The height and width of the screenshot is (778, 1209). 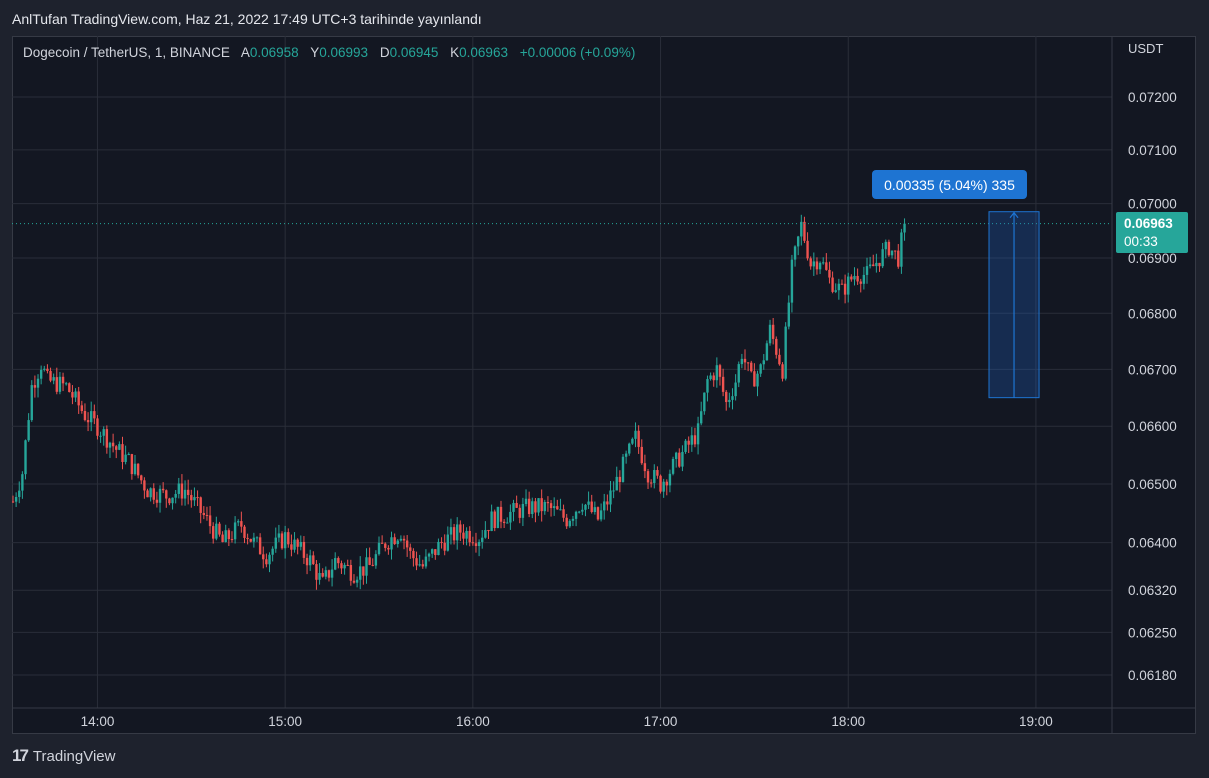 What do you see at coordinates (1152, 313) in the screenshot?
I see `y-tick-label: 0.06800` at bounding box center [1152, 313].